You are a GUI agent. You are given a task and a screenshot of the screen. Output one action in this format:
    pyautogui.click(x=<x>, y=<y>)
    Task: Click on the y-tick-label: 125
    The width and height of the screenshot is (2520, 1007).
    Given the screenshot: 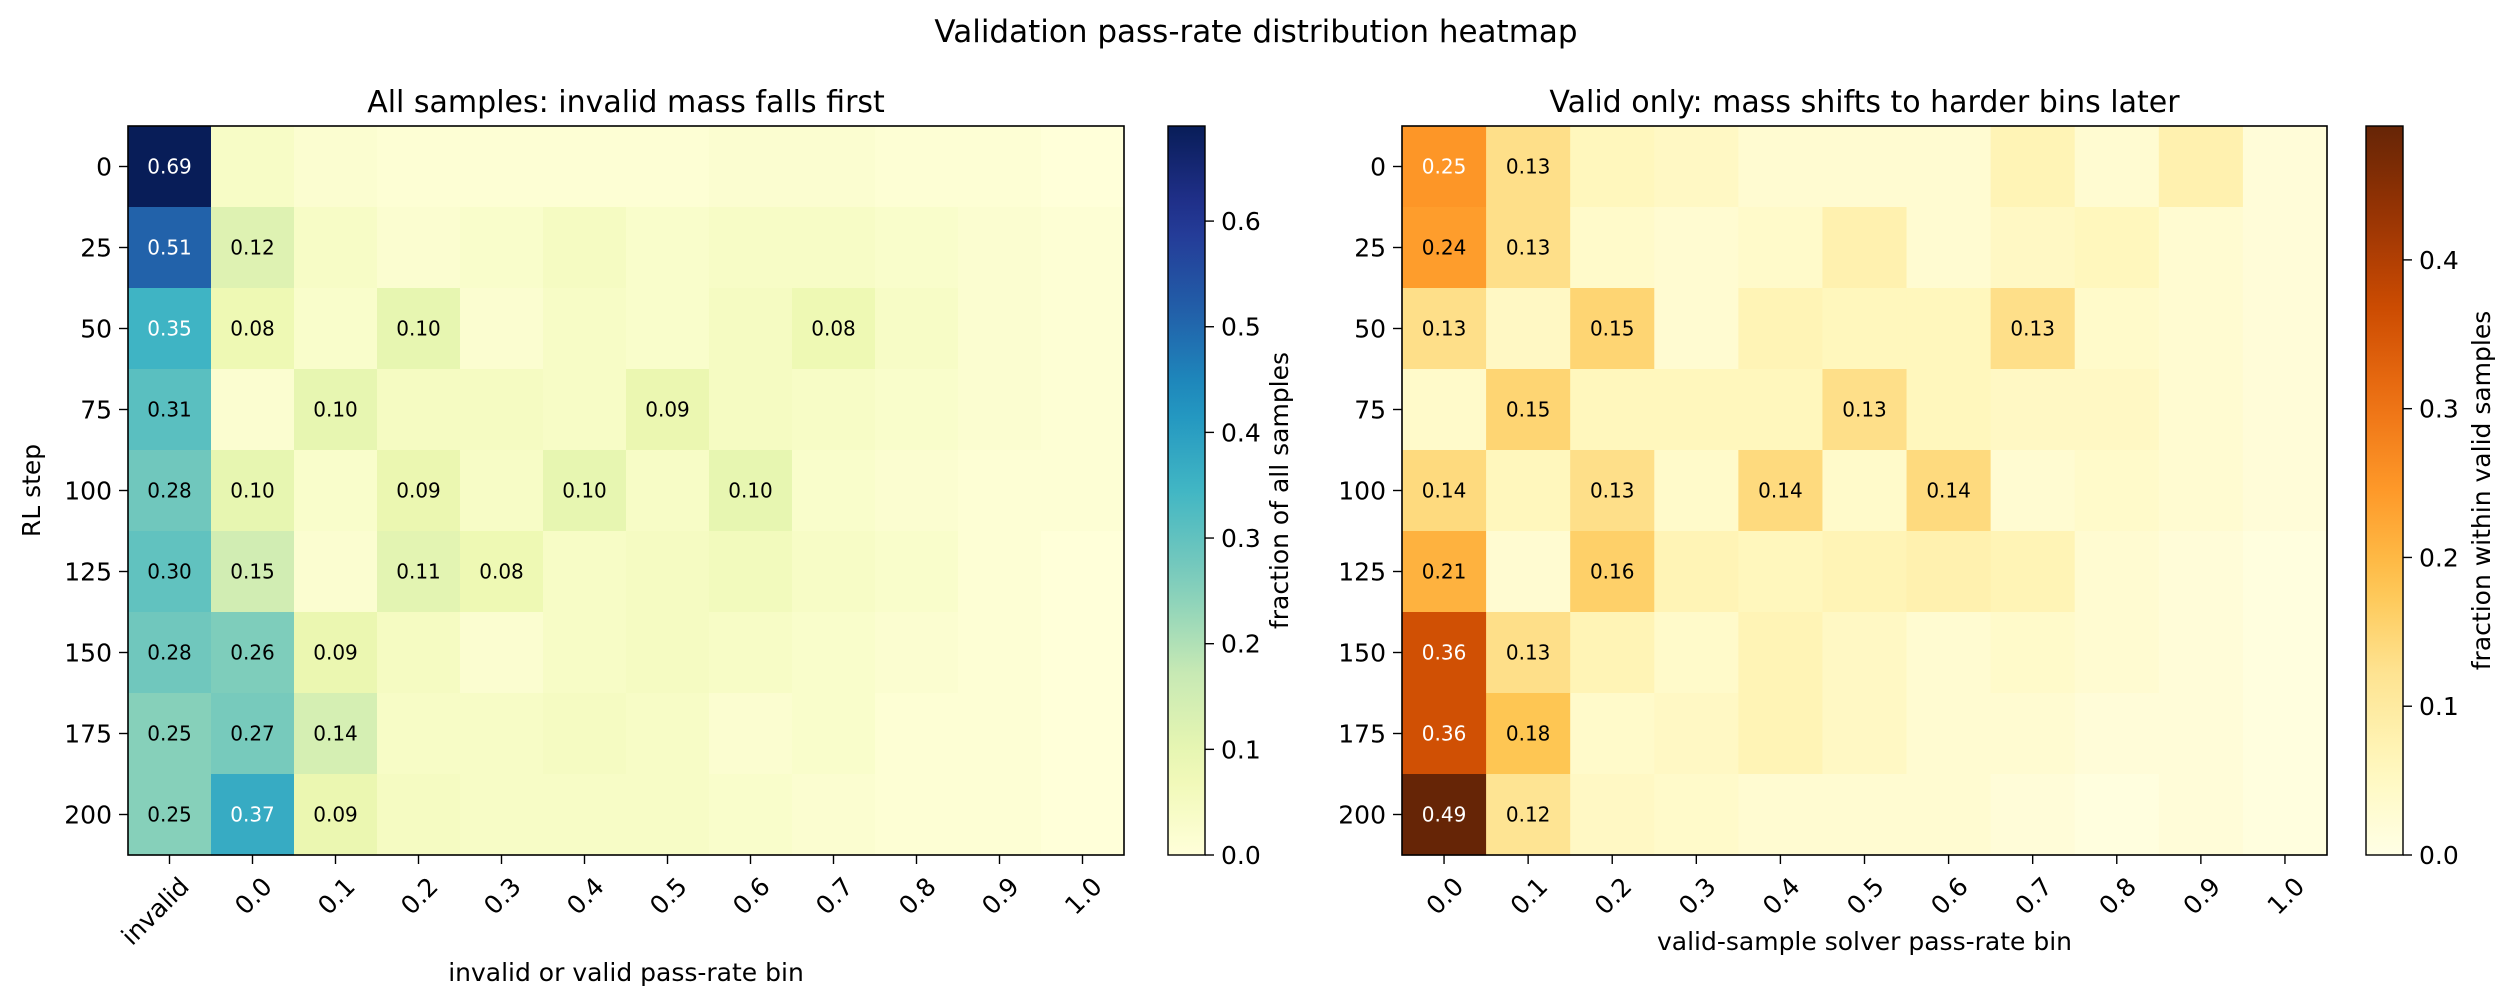 What is the action you would take?
    pyautogui.click(x=1362, y=572)
    